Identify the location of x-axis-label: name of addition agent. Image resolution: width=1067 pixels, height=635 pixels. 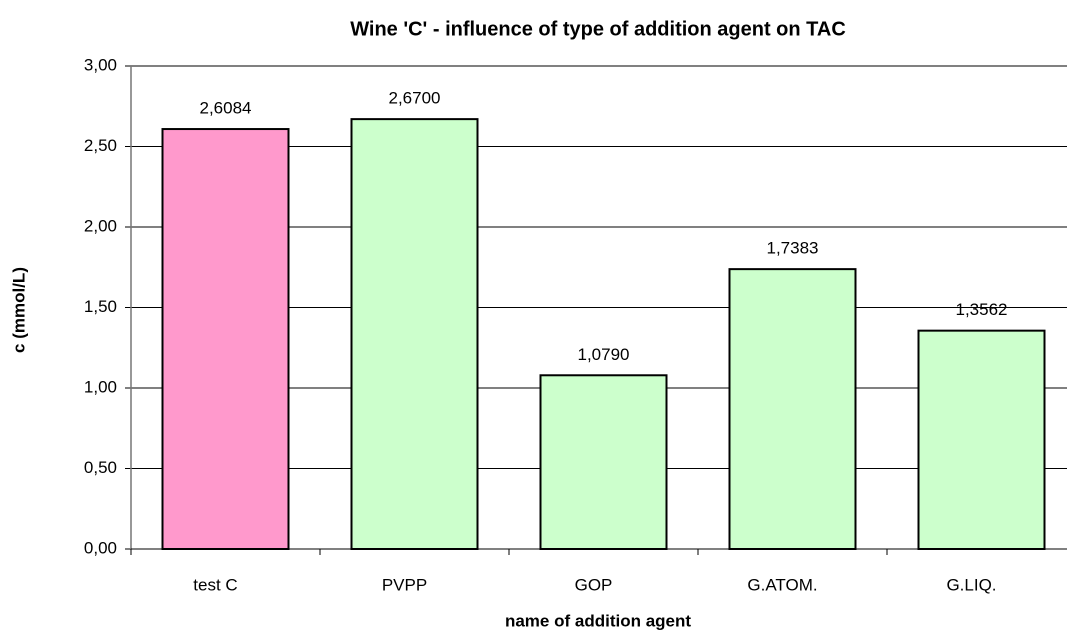
(598, 620).